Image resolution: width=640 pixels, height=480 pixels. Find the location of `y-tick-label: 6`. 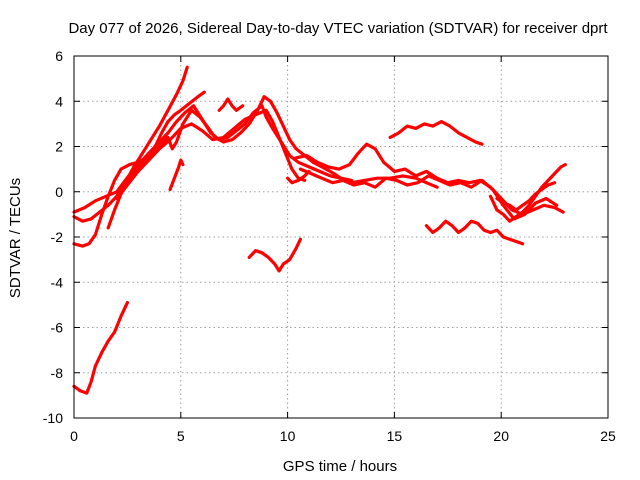

y-tick-label: 6 is located at coordinates (59, 56).